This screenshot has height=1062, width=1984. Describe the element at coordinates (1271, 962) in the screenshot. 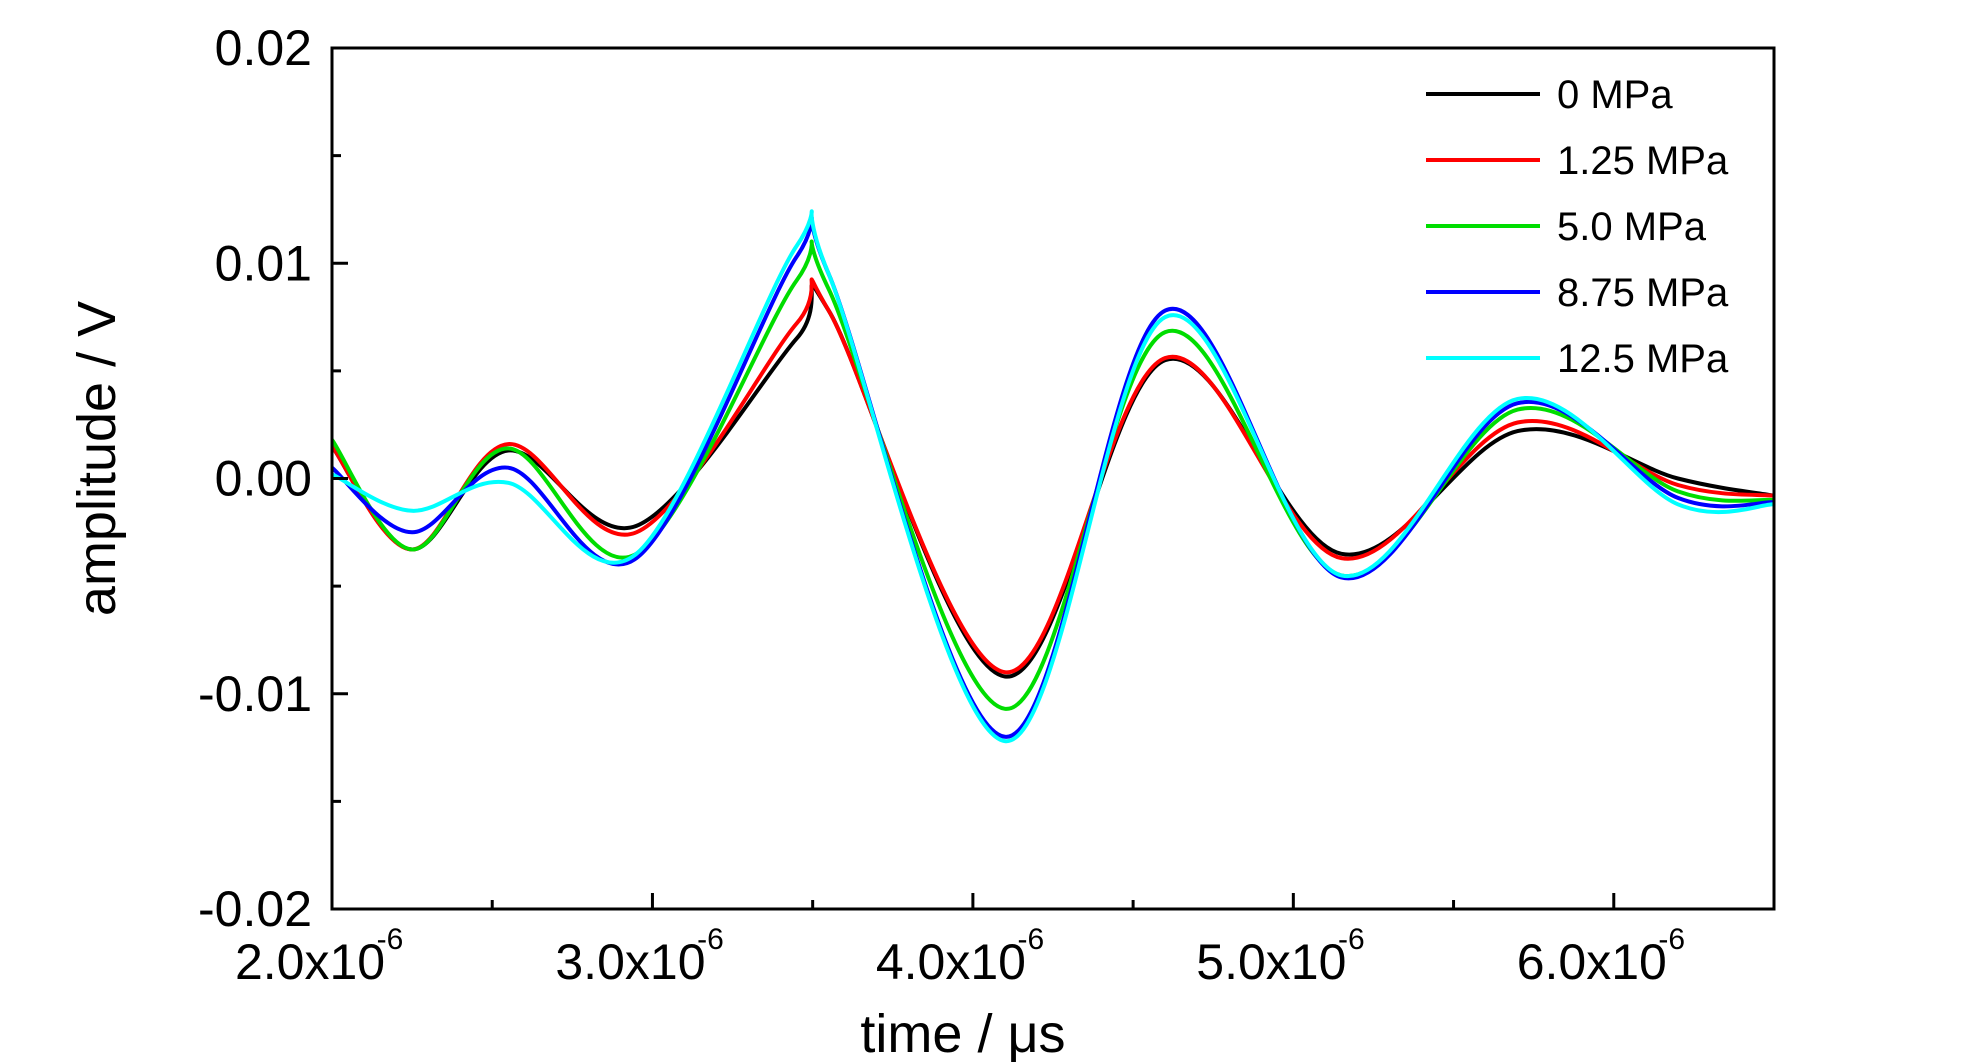

I see `x-tick-label: 5.0x10` at that location.